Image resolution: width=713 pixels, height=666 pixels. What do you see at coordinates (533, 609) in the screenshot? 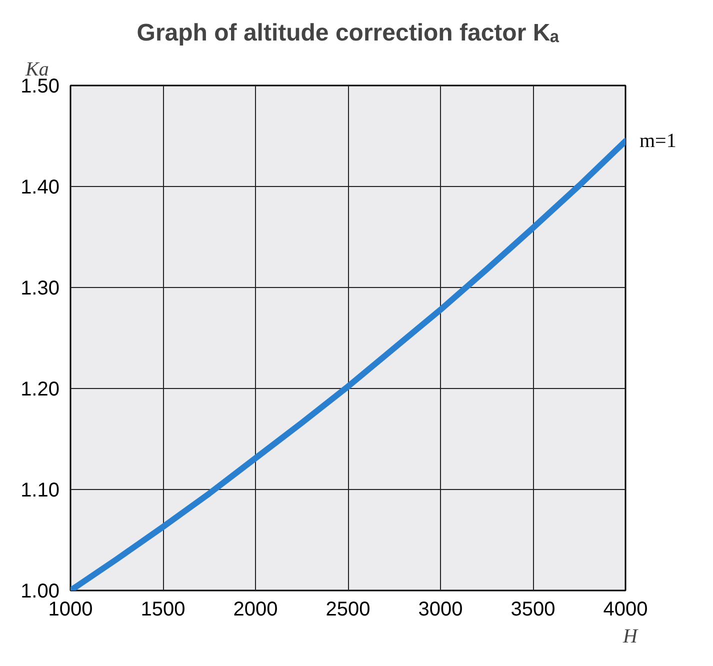
I see `x-tick-label: 3500` at bounding box center [533, 609].